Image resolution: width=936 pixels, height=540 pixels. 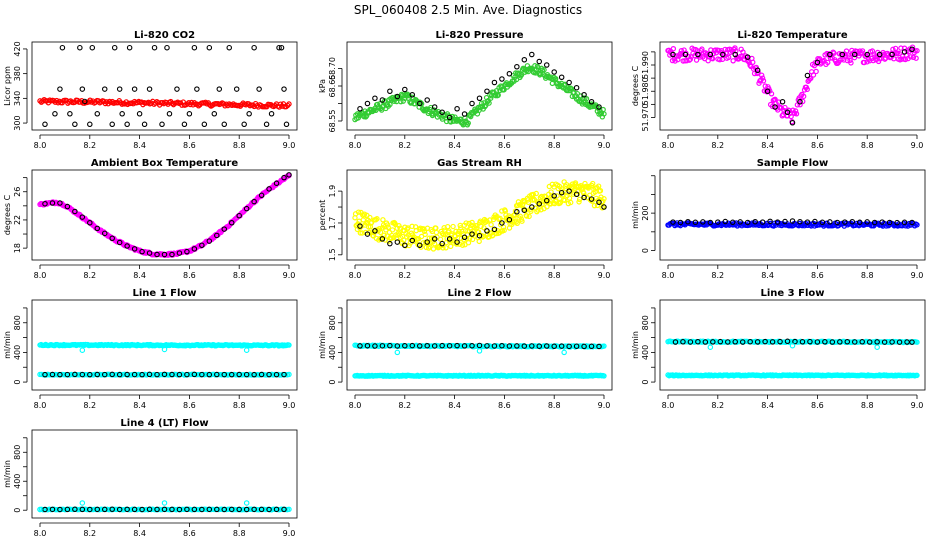 I want to click on series-line3-2-5-min, so click(x=793, y=341).